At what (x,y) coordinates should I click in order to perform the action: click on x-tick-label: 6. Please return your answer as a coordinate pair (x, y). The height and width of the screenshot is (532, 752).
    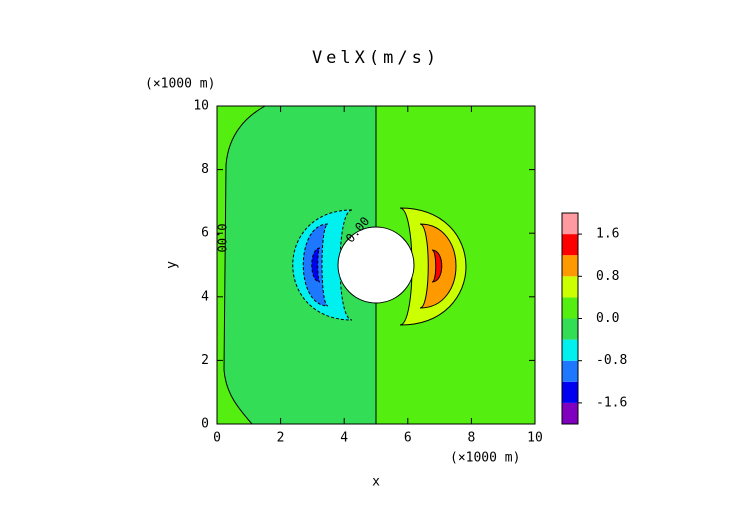
    Looking at the image, I should click on (408, 438).